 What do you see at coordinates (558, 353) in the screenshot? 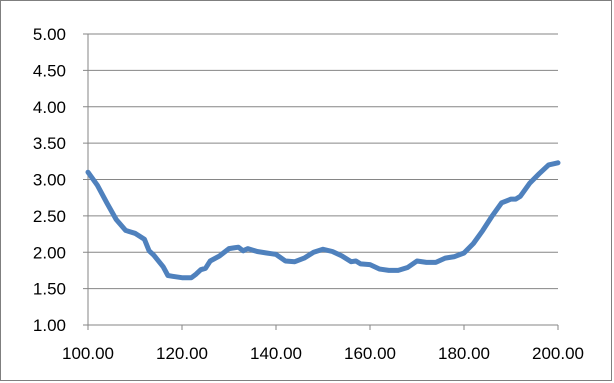
I see `x-tick-label: 200.00` at bounding box center [558, 353].